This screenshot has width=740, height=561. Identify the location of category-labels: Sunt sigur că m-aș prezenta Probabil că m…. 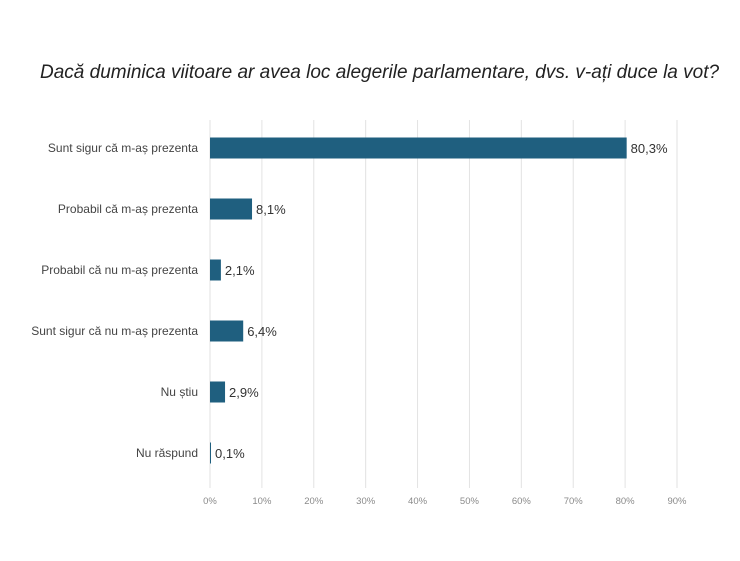
(114, 300).